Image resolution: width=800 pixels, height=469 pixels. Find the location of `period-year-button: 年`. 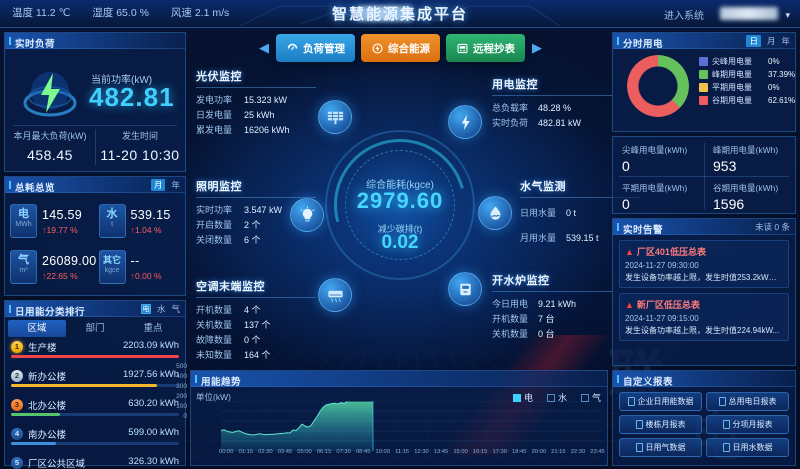

period-year-button: 年 is located at coordinates (175, 185).